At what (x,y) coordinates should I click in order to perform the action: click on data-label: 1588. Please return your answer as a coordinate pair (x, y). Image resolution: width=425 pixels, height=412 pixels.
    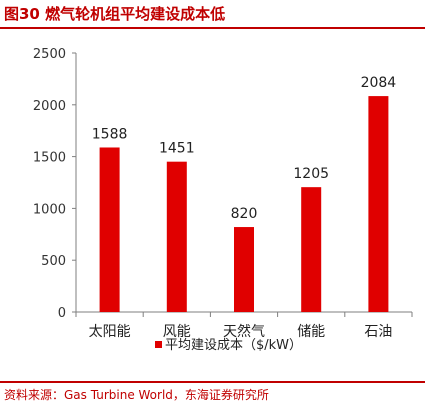
    Looking at the image, I should click on (110, 134).